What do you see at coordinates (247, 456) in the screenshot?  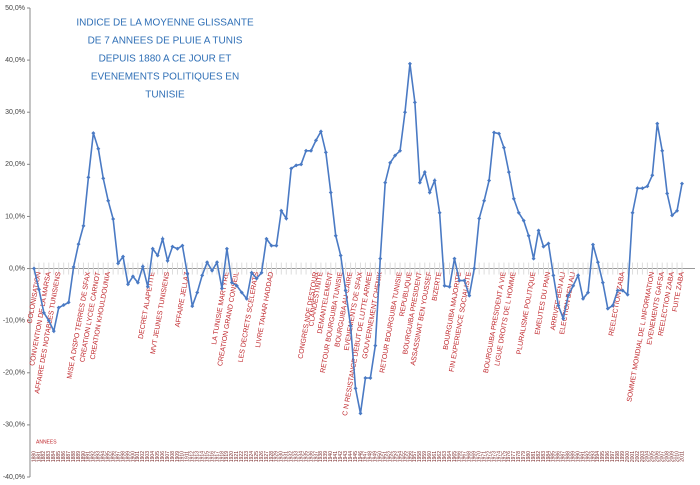 I see `x-tick-label: 1923` at bounding box center [247, 456].